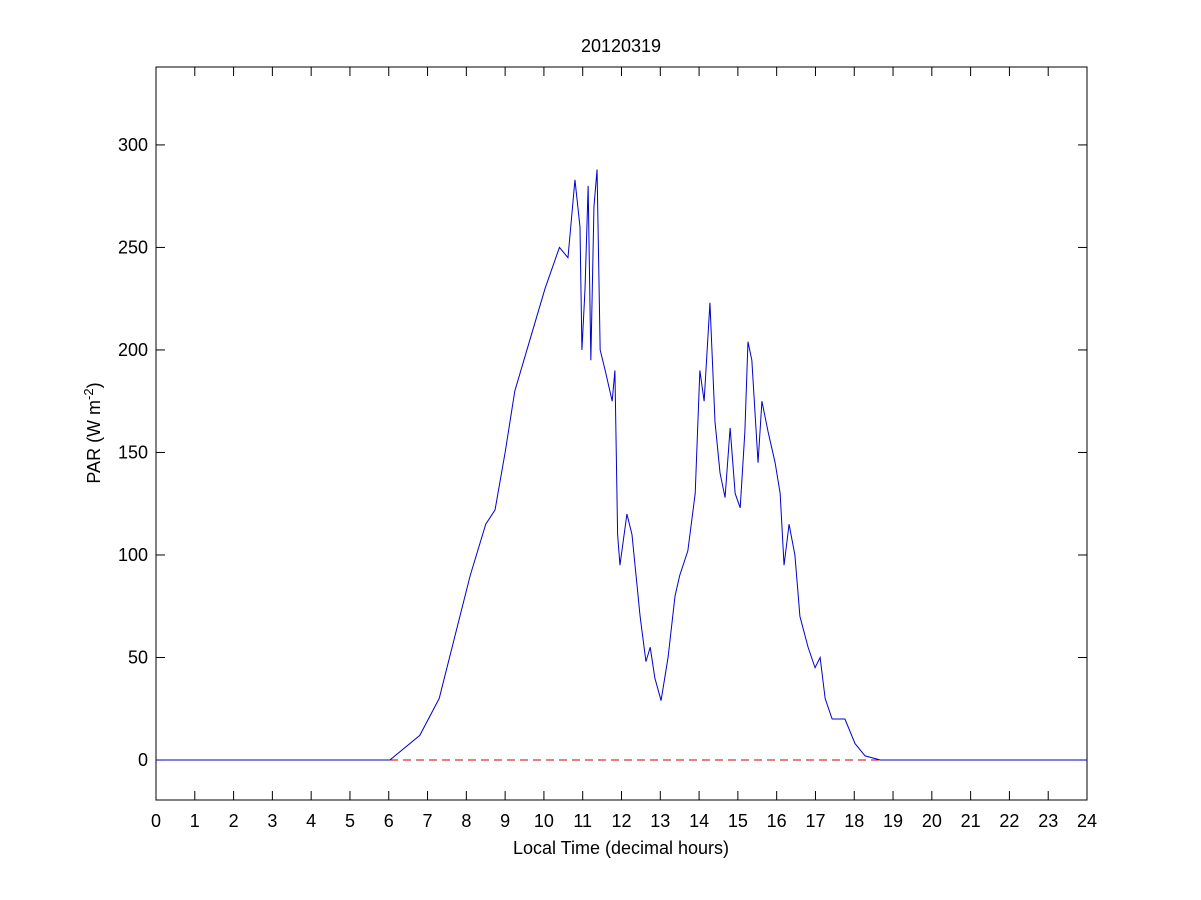 The image size is (1201, 900). What do you see at coordinates (621, 848) in the screenshot?
I see `x-axis-label: Local Time (decimal hours)` at bounding box center [621, 848].